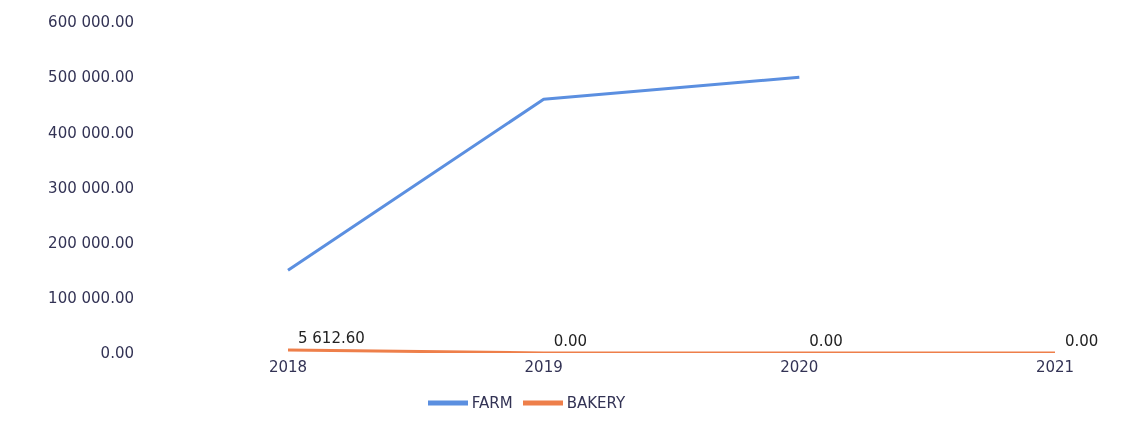 The image size is (1125, 433). What do you see at coordinates (91, 187) in the screenshot?
I see `y-tick-label: 300 000.00` at bounding box center [91, 187].